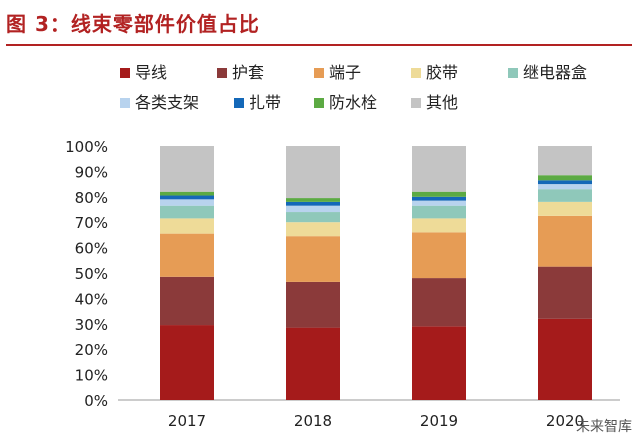  Describe the element at coordinates (565, 421) in the screenshot. I see `x-tick-label-3: 2020` at that location.